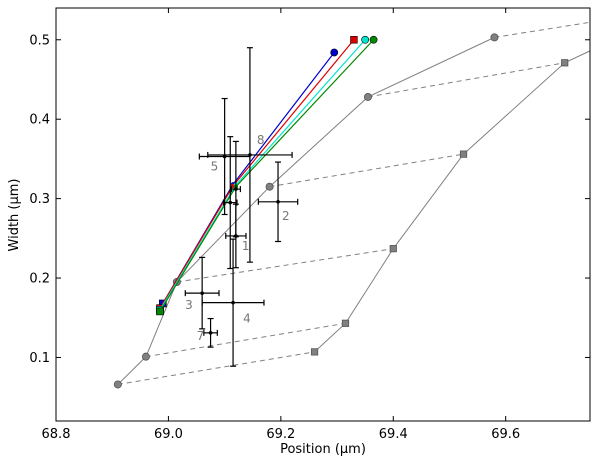 The width and height of the screenshot is (600, 461). What do you see at coordinates (246, 246) in the screenshot?
I see `annotation-label-1: 1` at bounding box center [246, 246].